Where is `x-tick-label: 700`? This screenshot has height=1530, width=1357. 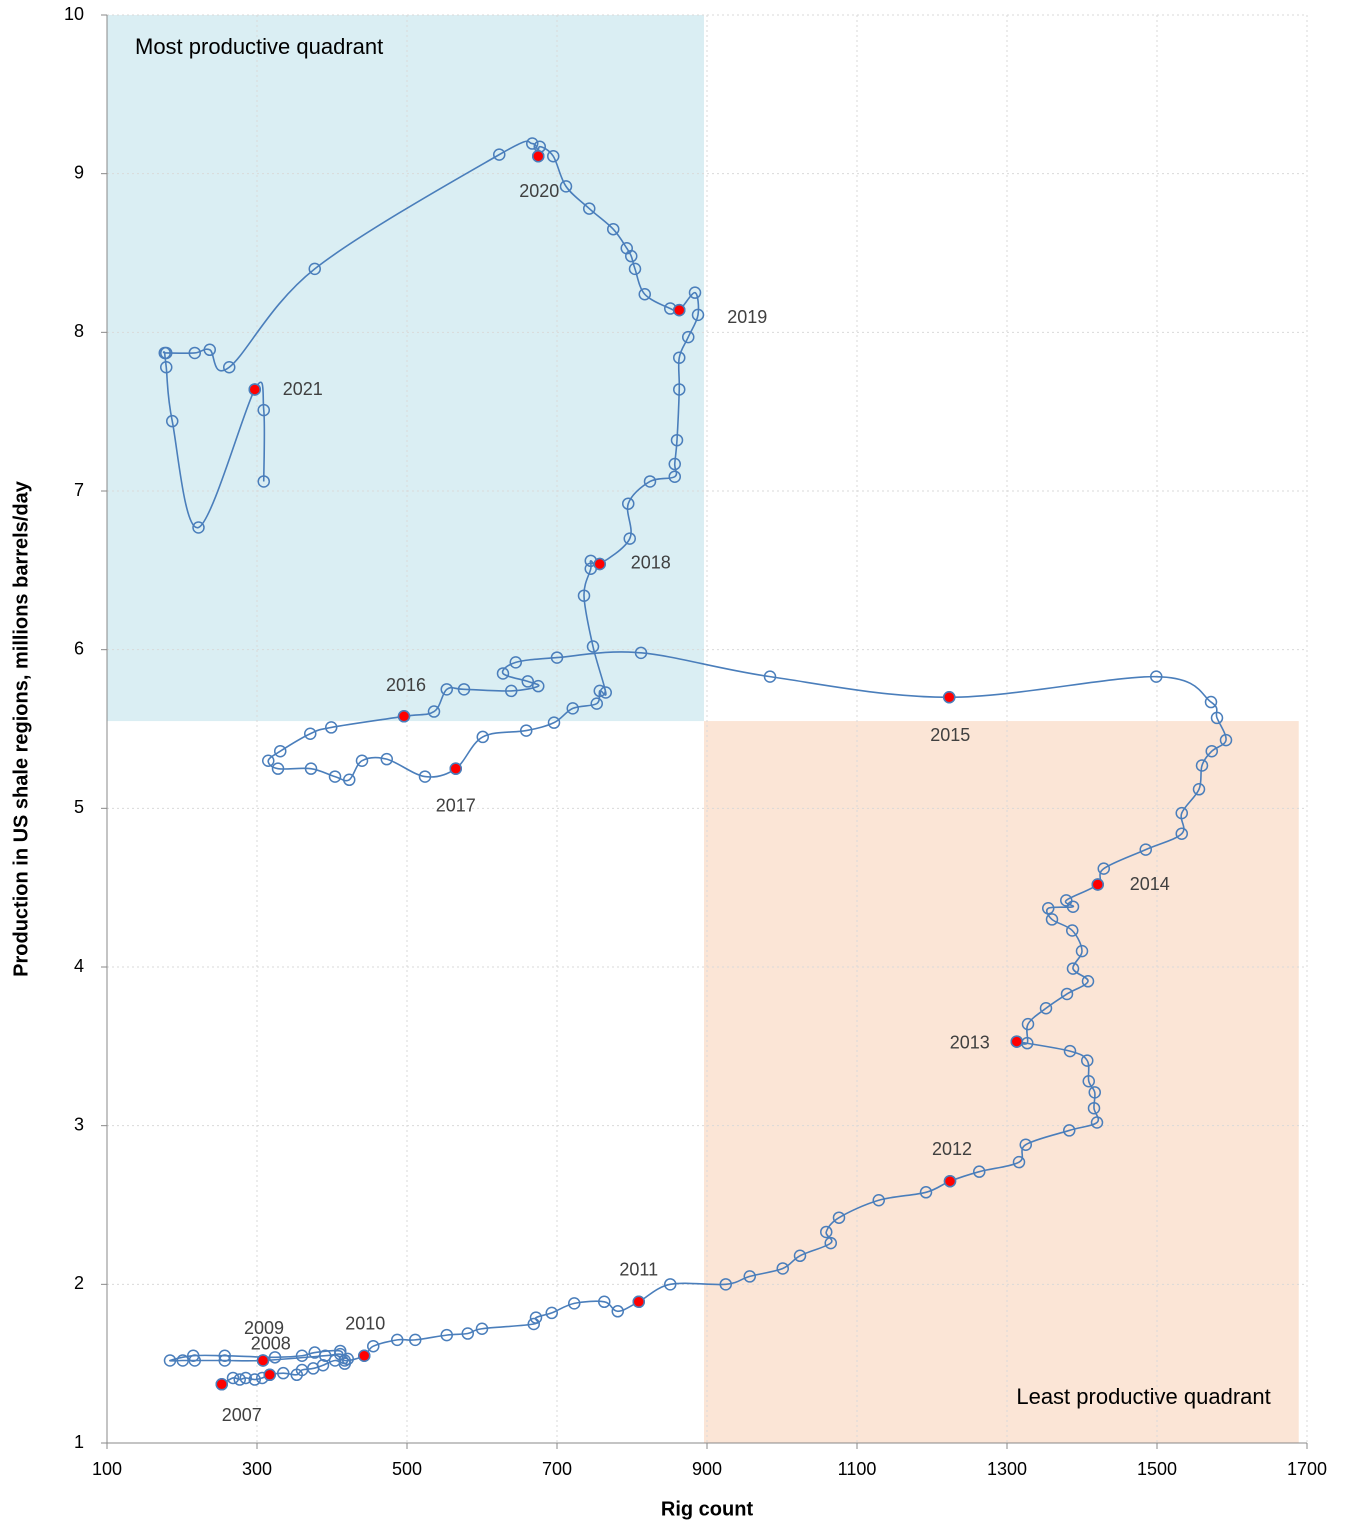 x-tick-label: 700 is located at coordinates (557, 1469).